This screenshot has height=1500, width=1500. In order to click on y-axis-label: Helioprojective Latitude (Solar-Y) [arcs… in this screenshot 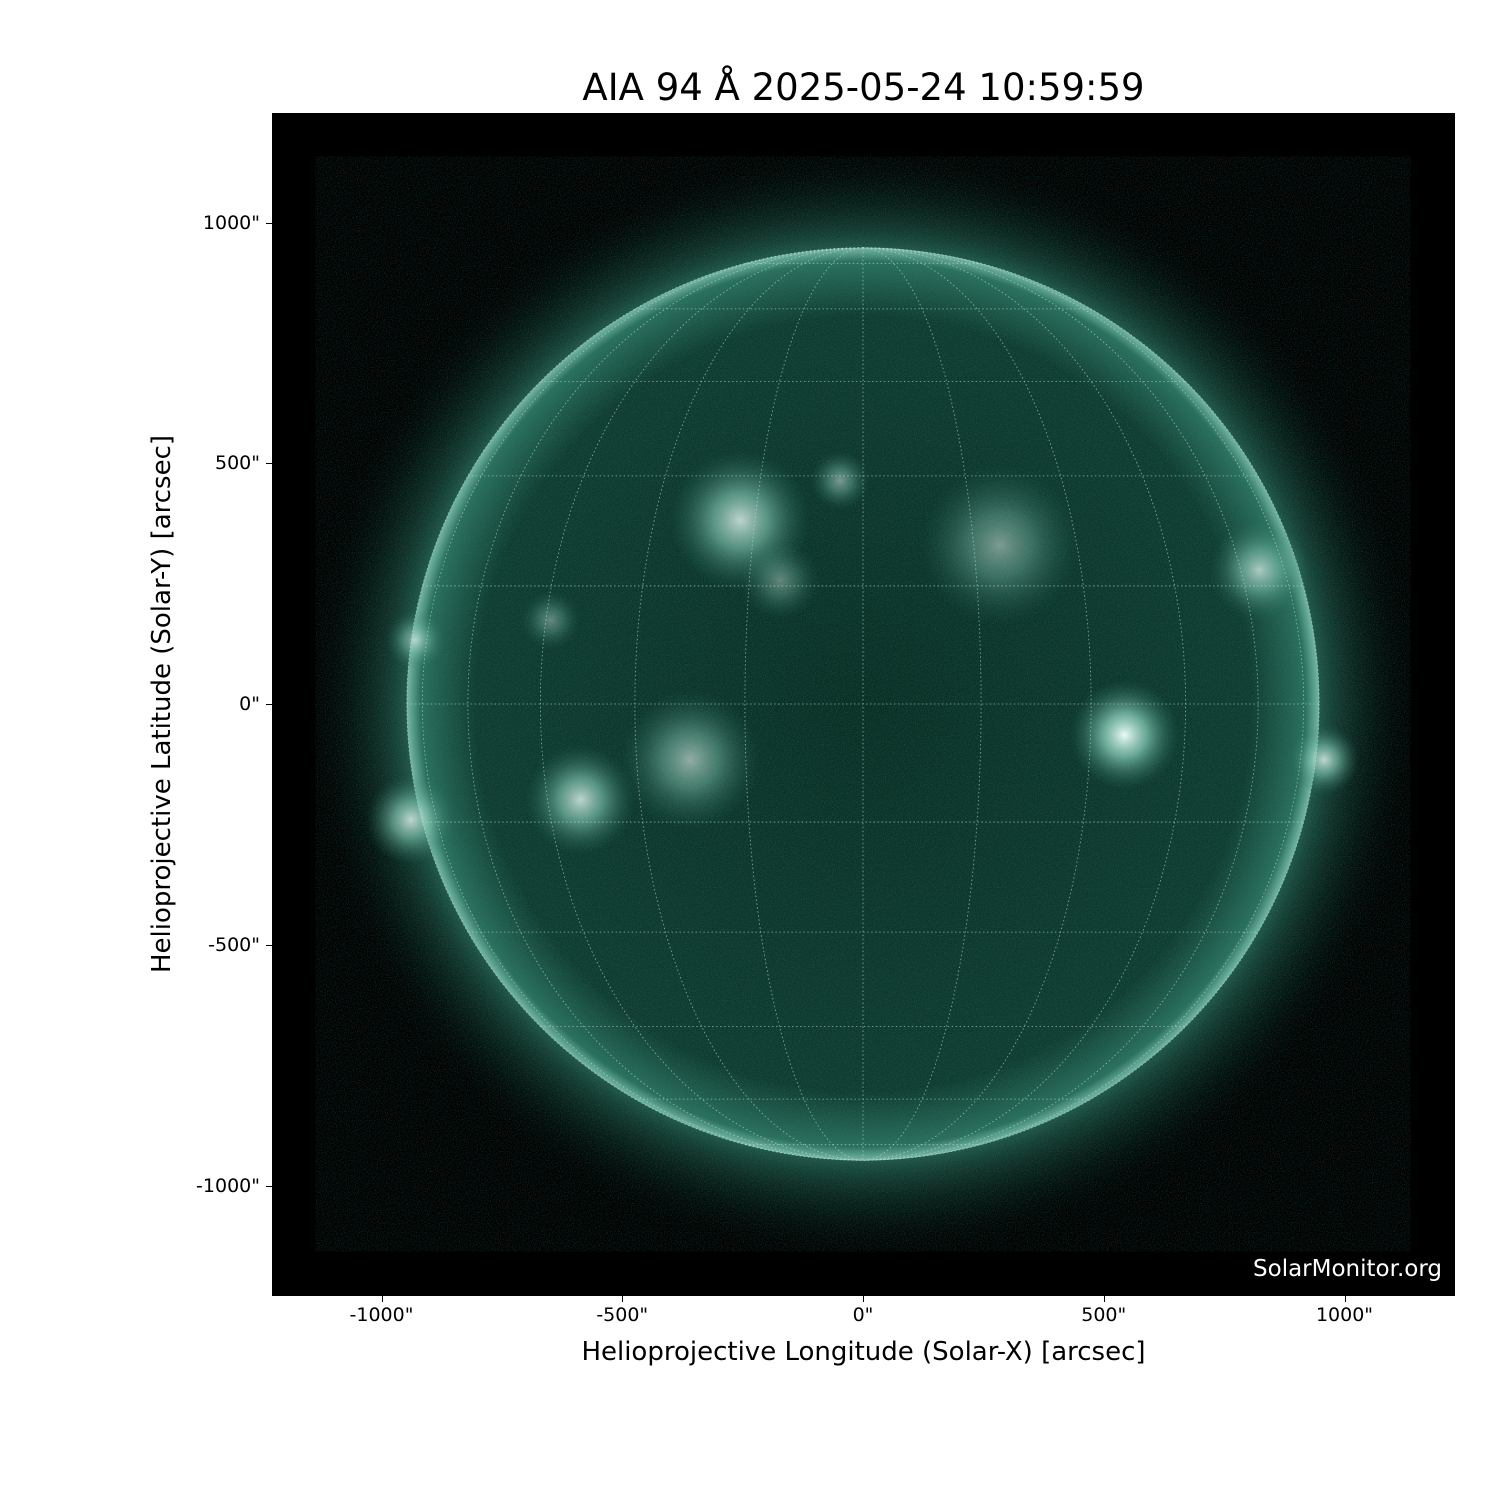, I will do `click(162, 704)`.